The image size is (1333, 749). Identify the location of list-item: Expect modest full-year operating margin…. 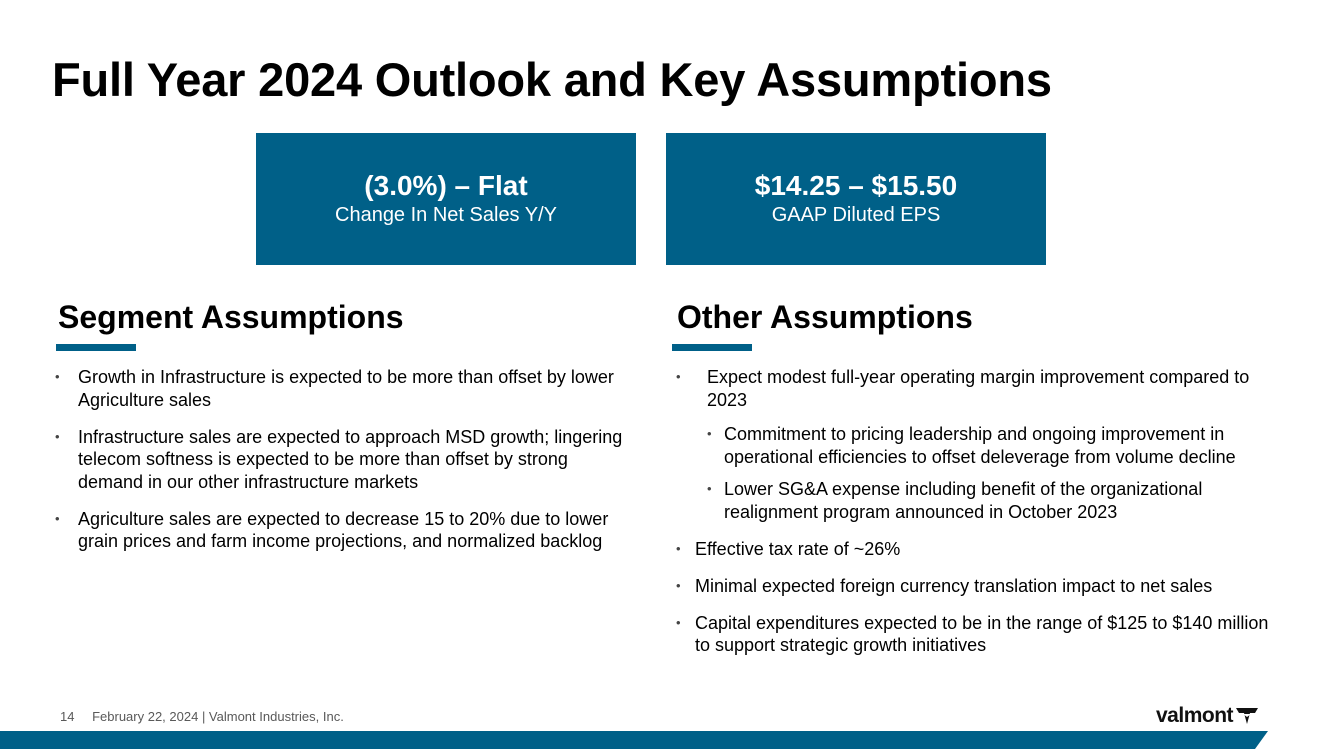
(976, 444).